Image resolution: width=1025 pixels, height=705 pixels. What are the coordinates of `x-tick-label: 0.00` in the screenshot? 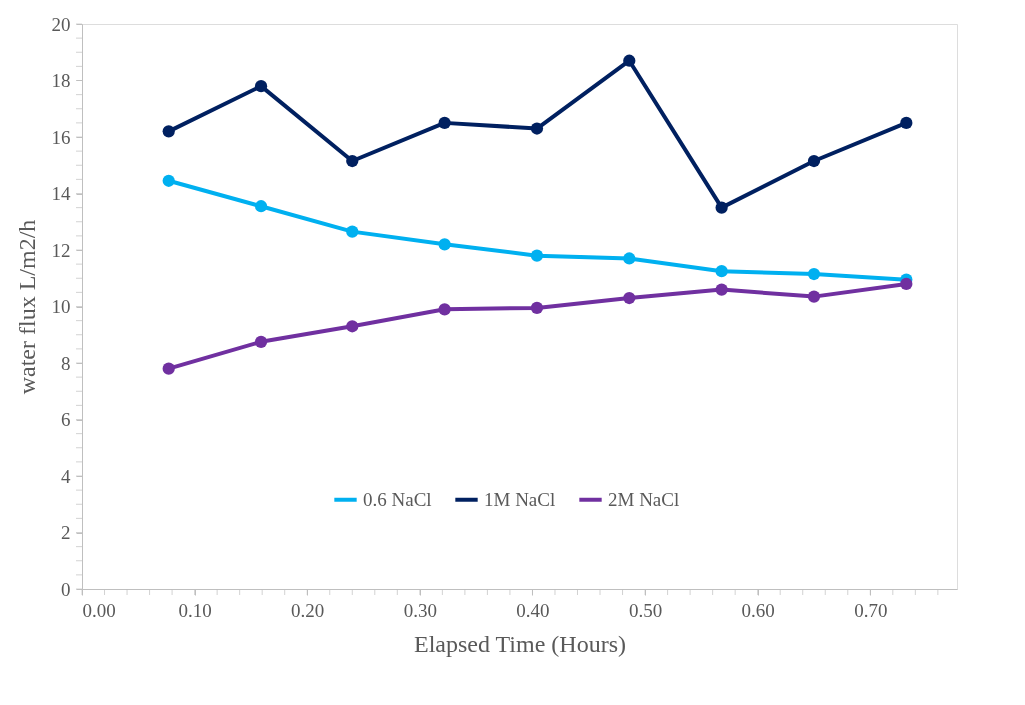 It's located at (99, 610).